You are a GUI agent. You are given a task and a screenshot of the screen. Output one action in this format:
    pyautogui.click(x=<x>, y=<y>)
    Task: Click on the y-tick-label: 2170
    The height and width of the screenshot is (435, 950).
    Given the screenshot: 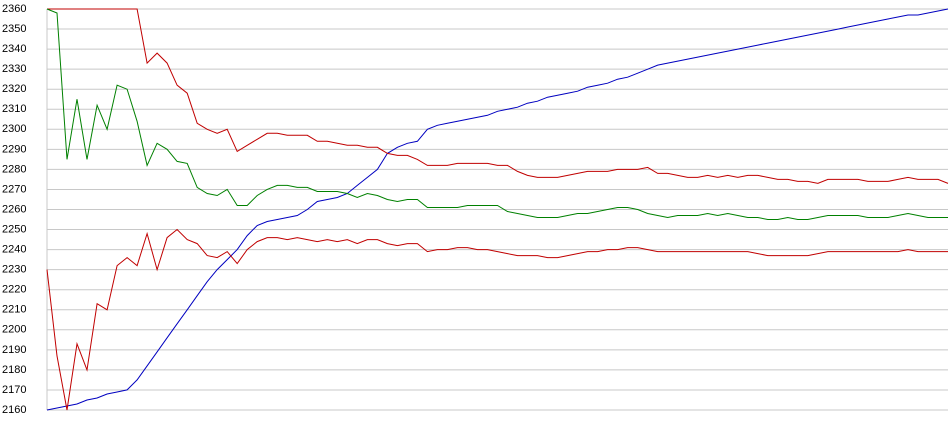 What is the action you would take?
    pyautogui.click(x=14, y=390)
    